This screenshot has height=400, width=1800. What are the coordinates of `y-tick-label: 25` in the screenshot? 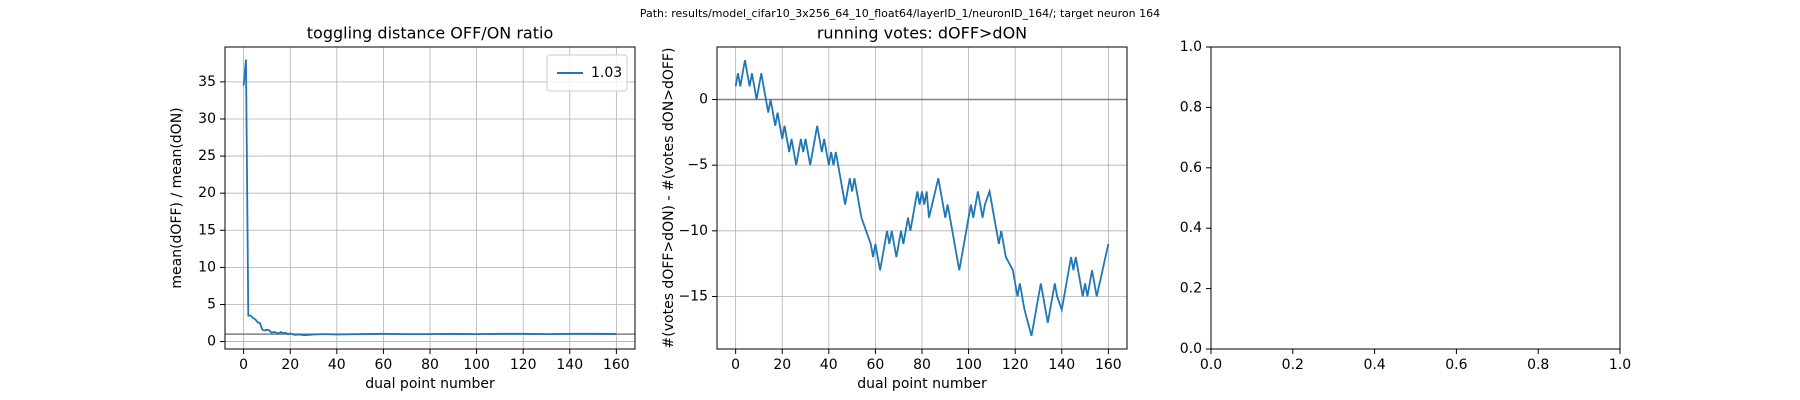 It's located at (207, 156).